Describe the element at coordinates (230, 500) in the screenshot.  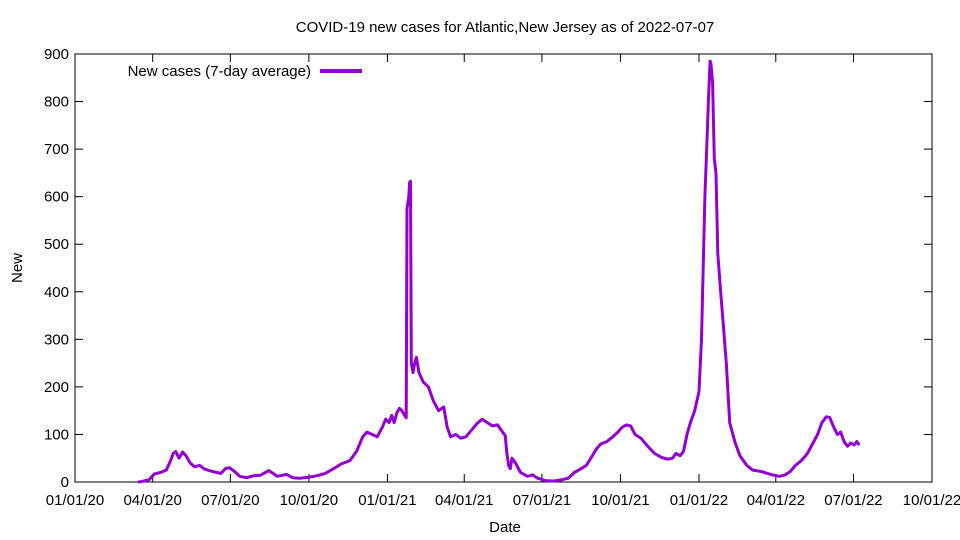
I see `x-tick-label: 07/01/20` at that location.